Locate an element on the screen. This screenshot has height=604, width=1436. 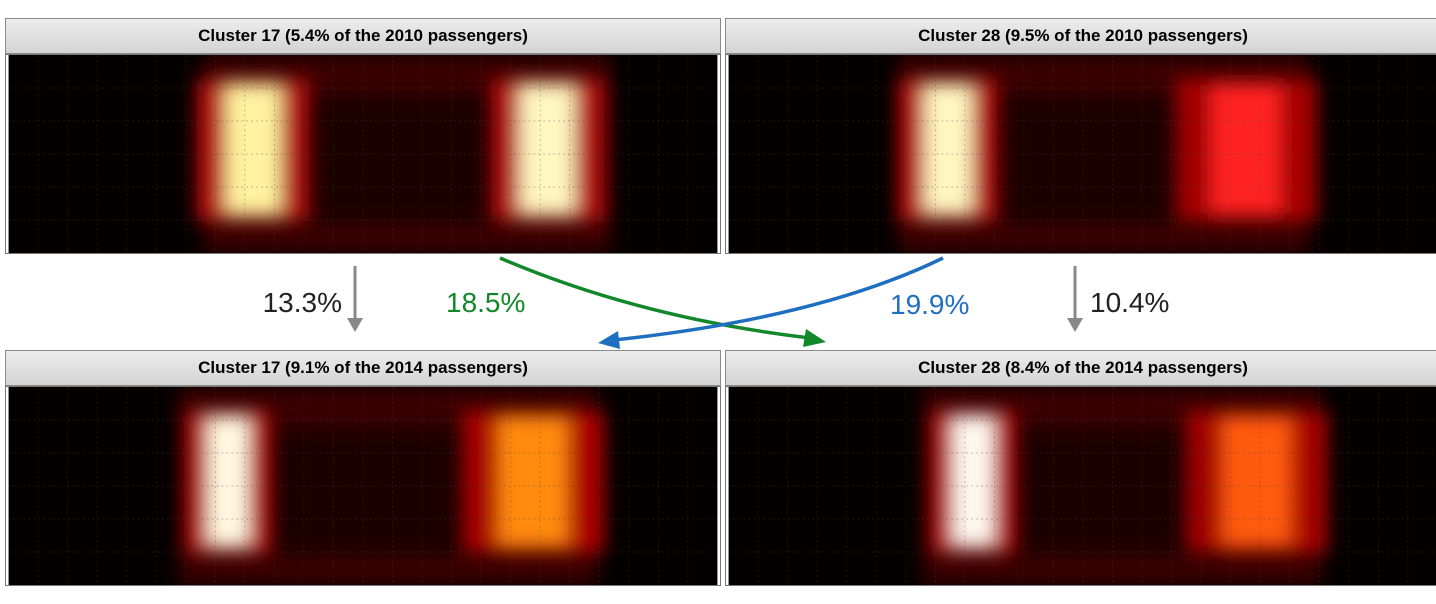
label-c17-to-c28: 18.5% is located at coordinates (485, 302).